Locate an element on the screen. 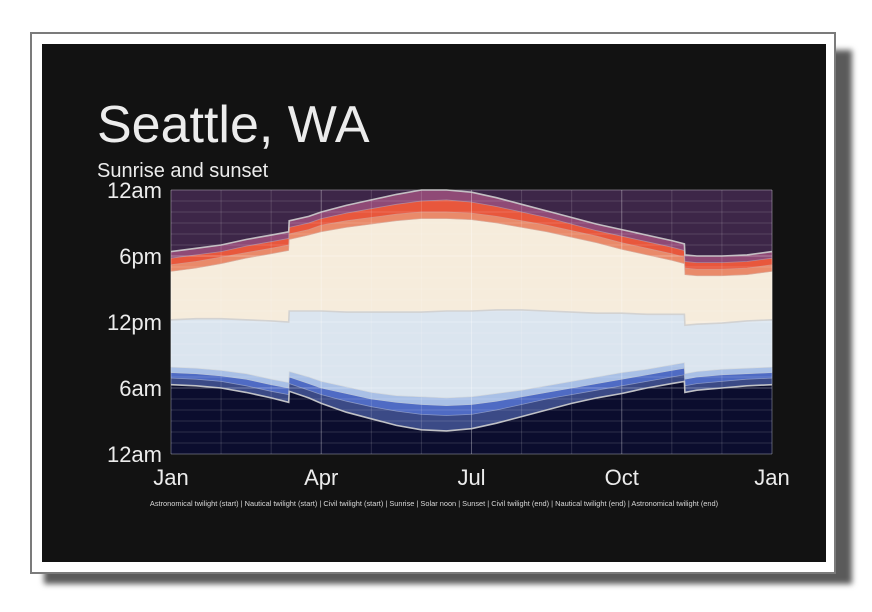  line-astronomical-twilight-end is located at coordinates (471, 223).